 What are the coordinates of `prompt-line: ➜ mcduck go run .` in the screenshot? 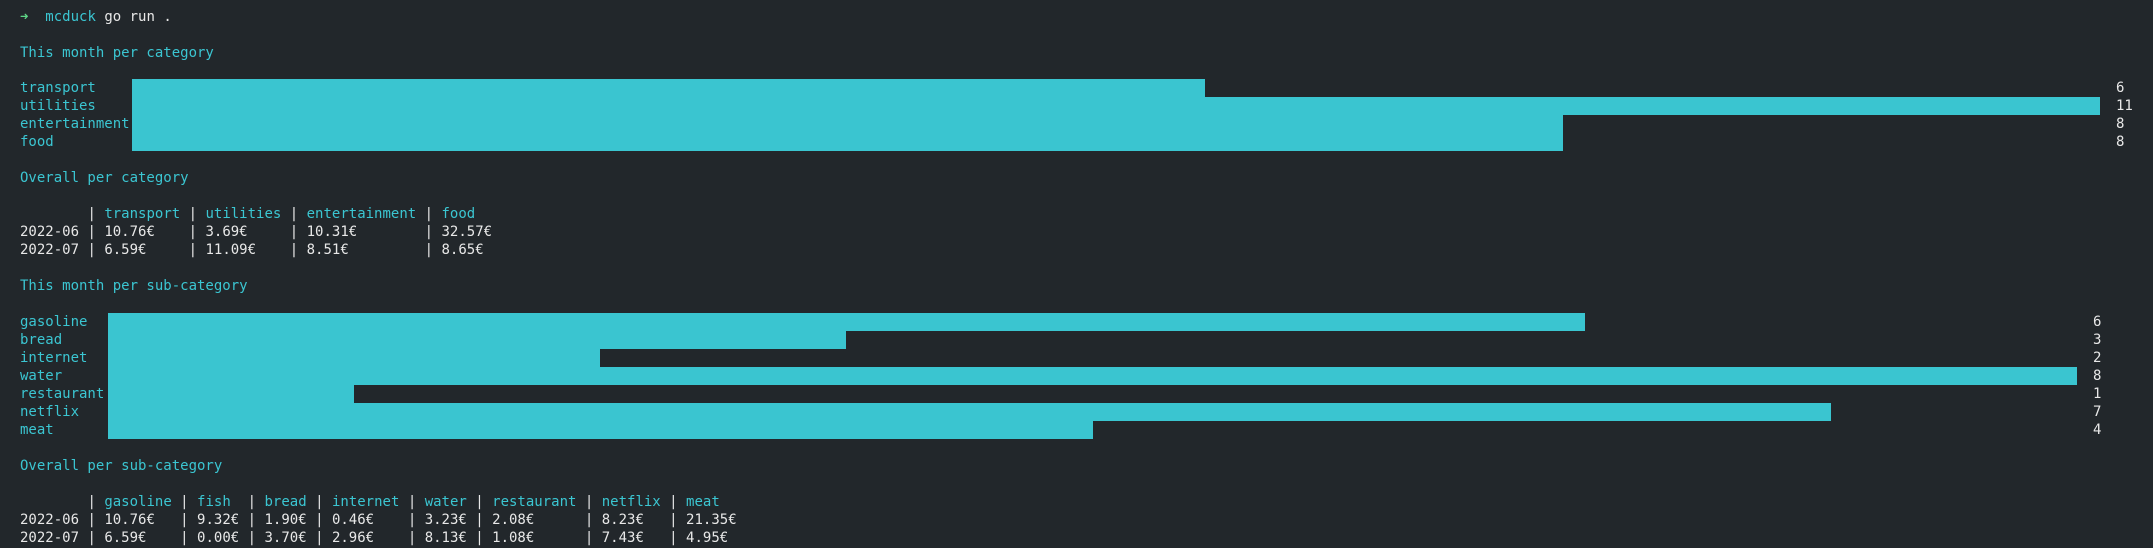 It's located at (96, 17).